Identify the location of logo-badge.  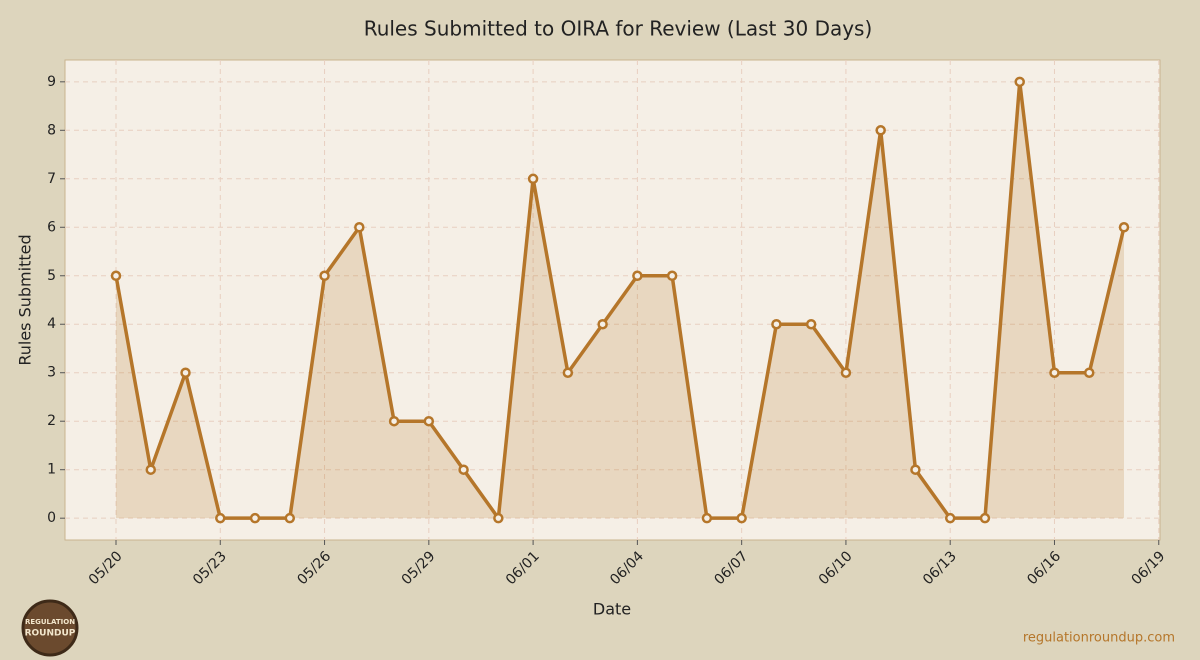
(50, 628).